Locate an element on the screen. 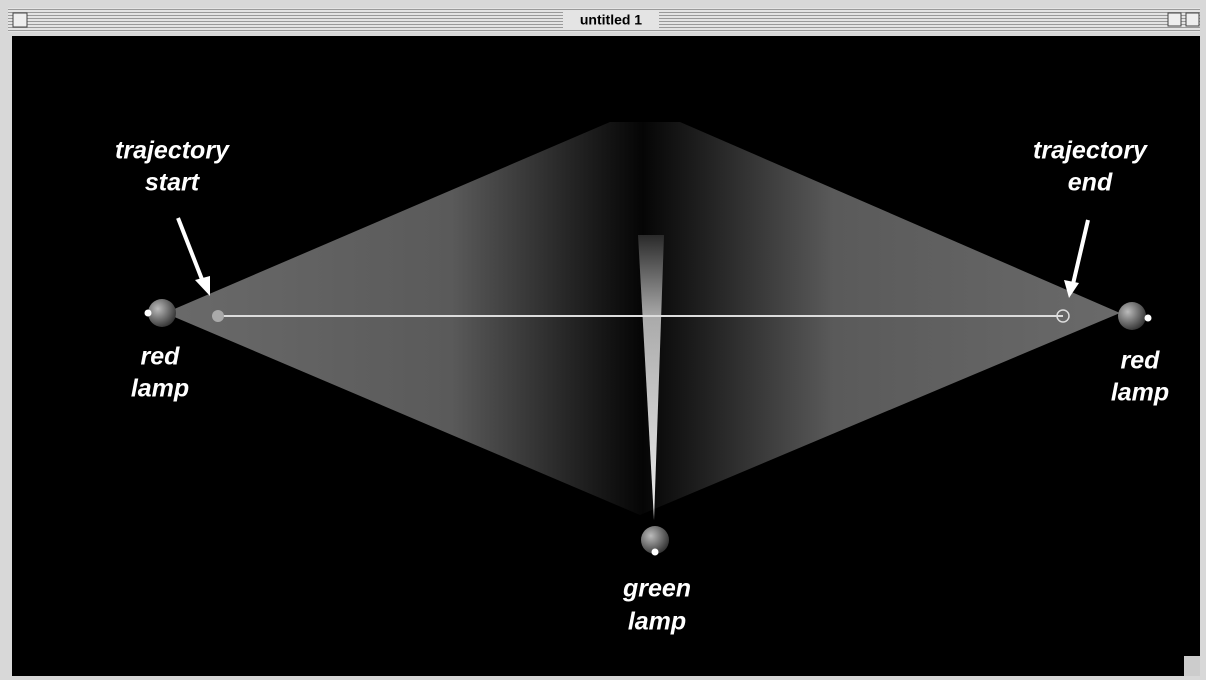  arrows is located at coordinates (633, 257).